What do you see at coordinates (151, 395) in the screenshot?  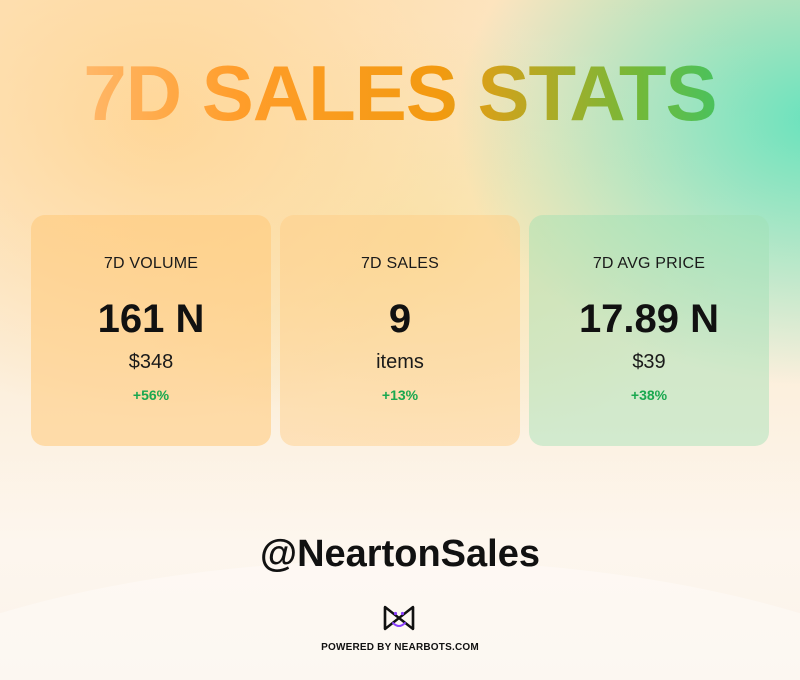 I see `stat-change: +56%` at bounding box center [151, 395].